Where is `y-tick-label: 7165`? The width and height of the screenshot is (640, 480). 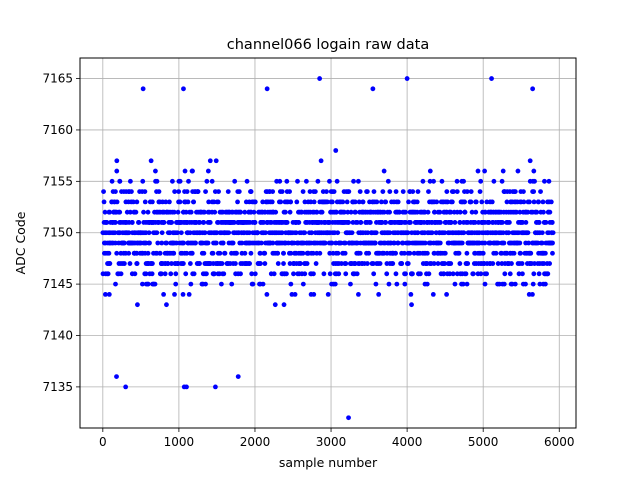 y-tick-label: 7165 is located at coordinates (57, 79).